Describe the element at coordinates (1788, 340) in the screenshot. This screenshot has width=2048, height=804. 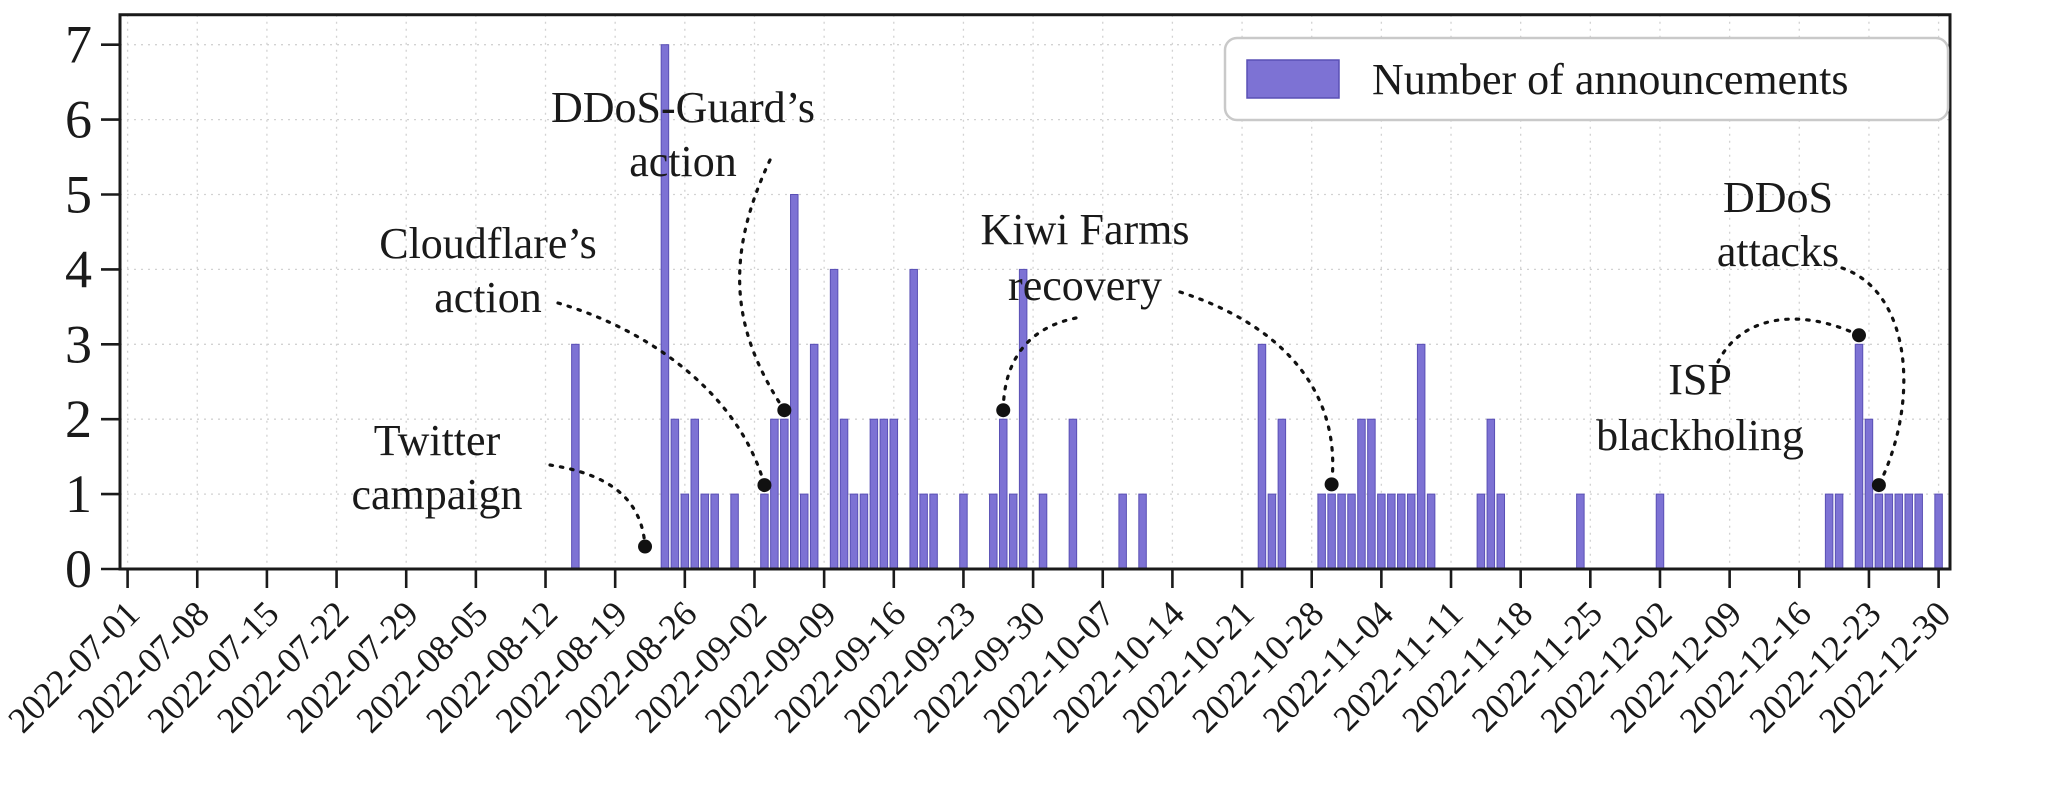
I see `isp-blackholing-pointer-curve` at that location.